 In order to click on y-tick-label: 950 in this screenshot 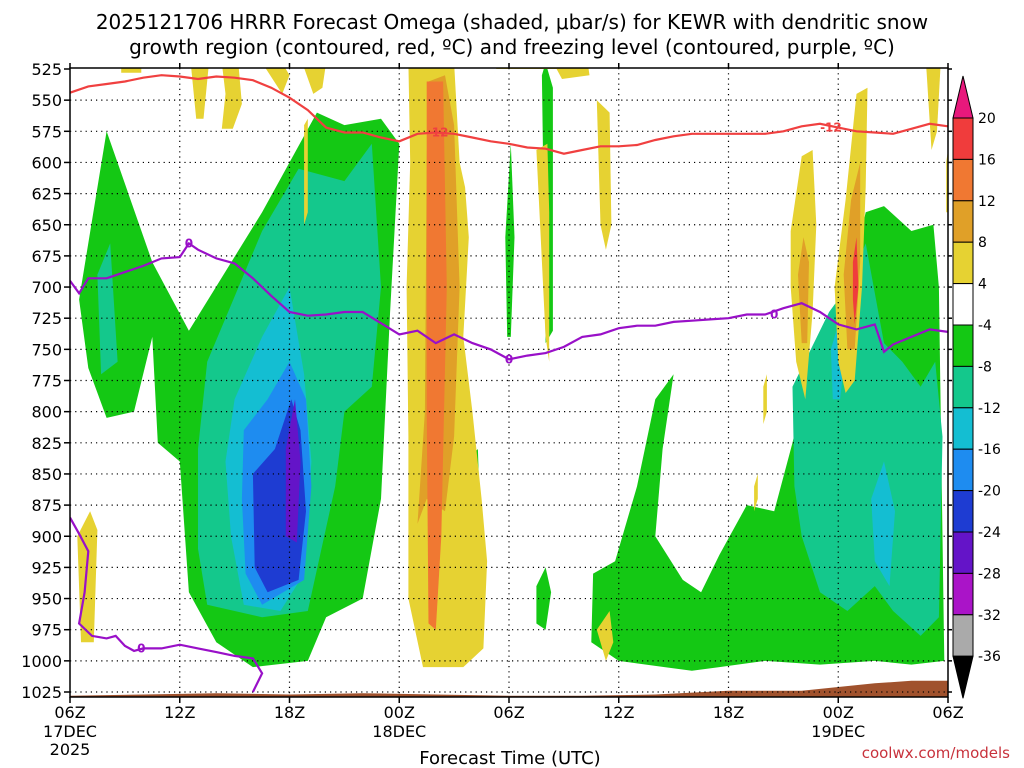, I will do `click(46, 599)`.